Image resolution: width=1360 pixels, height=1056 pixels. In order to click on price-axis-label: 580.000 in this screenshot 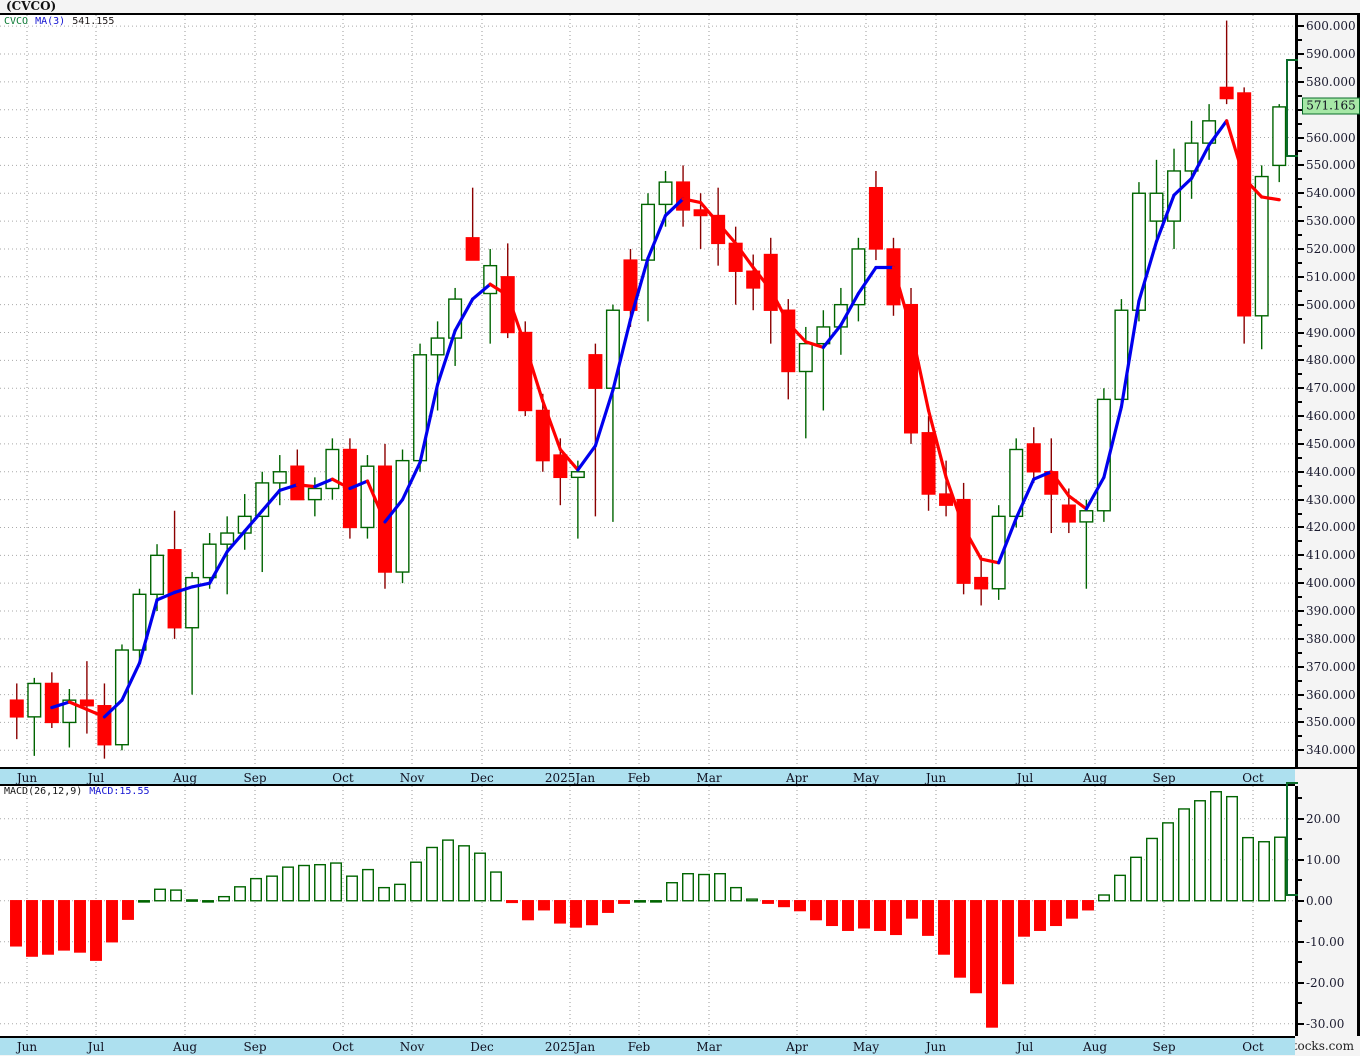, I will do `click(1331, 81)`.